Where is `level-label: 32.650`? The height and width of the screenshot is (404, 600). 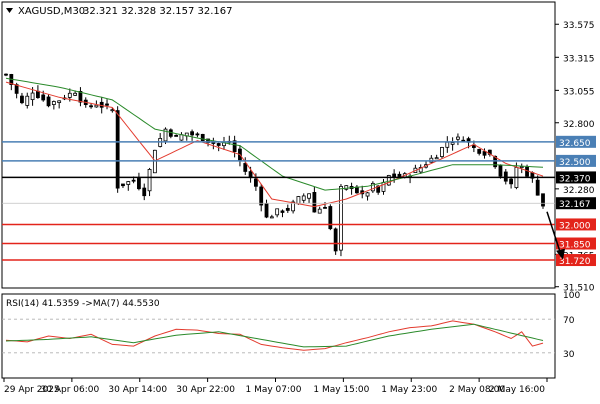
level-label: 32.650 is located at coordinates (575, 144).